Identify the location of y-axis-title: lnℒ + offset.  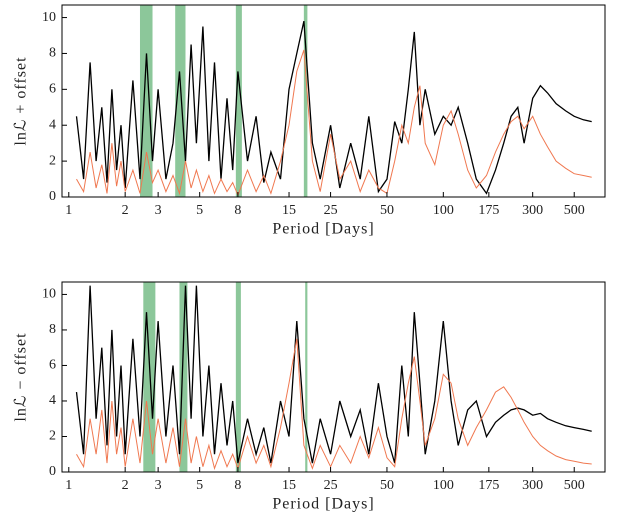
(21, 100).